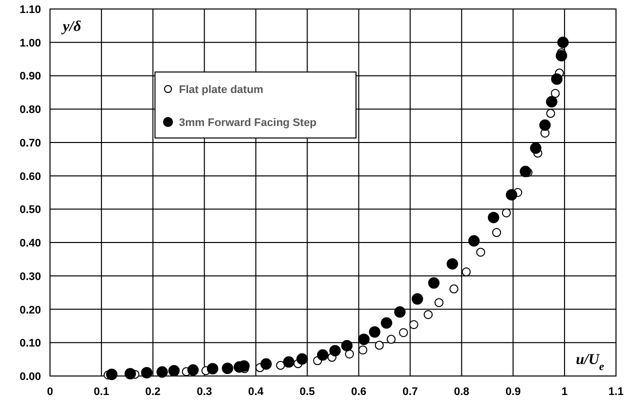 This screenshot has width=625, height=408. What do you see at coordinates (30, 76) in the screenshot?
I see `y-tick-label: 0.90` at bounding box center [30, 76].